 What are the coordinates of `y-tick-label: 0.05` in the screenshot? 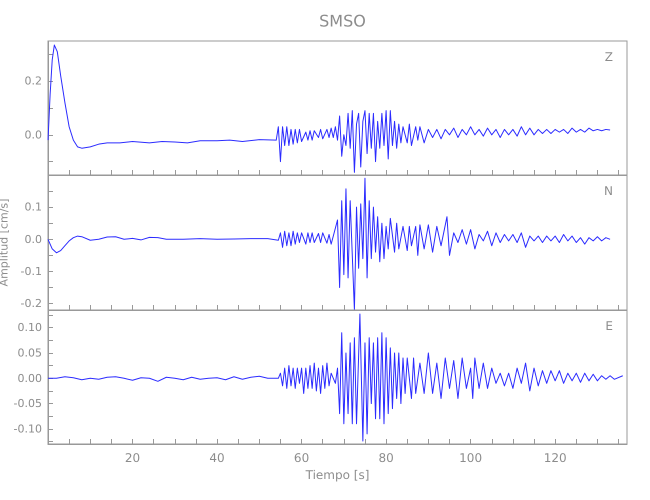 It's located at (30, 353).